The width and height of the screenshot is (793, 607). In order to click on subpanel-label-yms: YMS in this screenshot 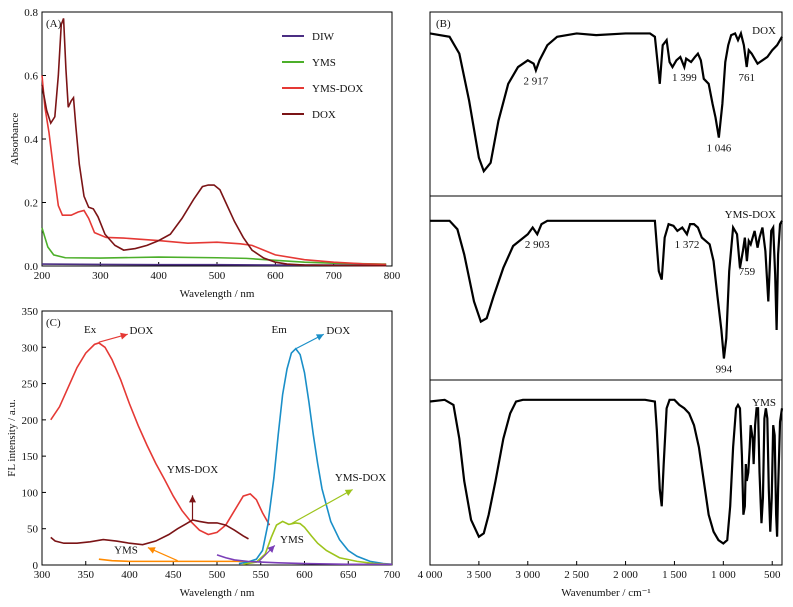, I will do `click(764, 403)`.